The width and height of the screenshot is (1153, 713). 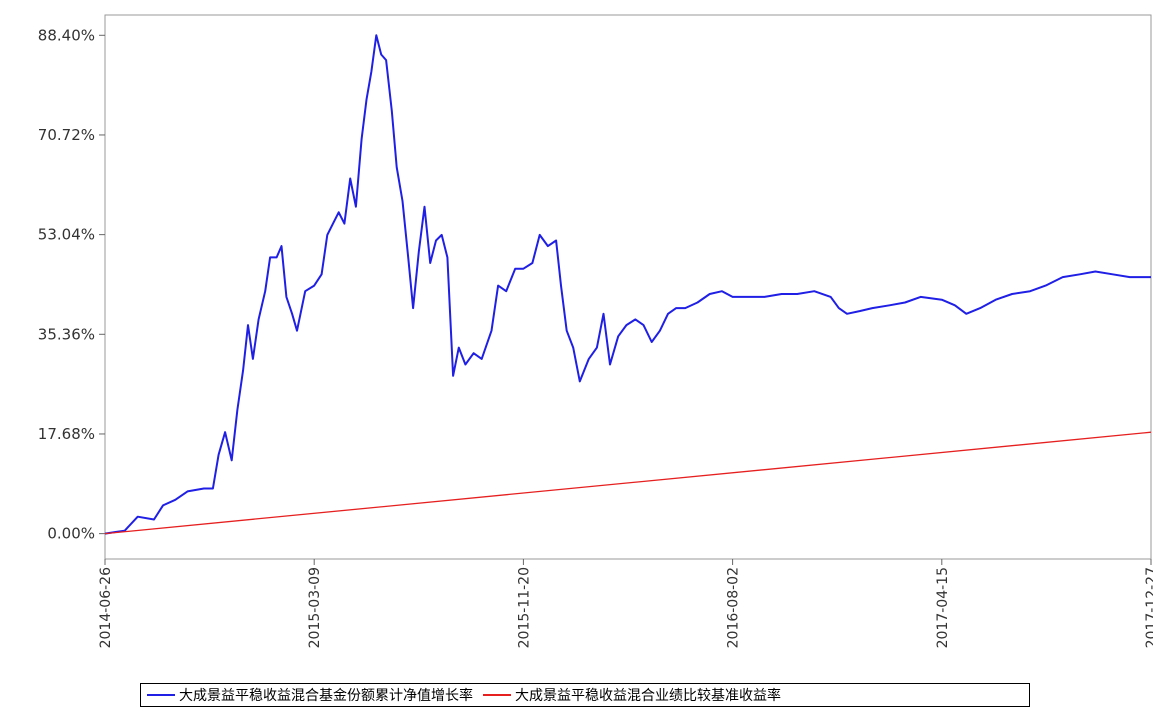 I want to click on y-tick-label: 0.00%, so click(x=71, y=534).